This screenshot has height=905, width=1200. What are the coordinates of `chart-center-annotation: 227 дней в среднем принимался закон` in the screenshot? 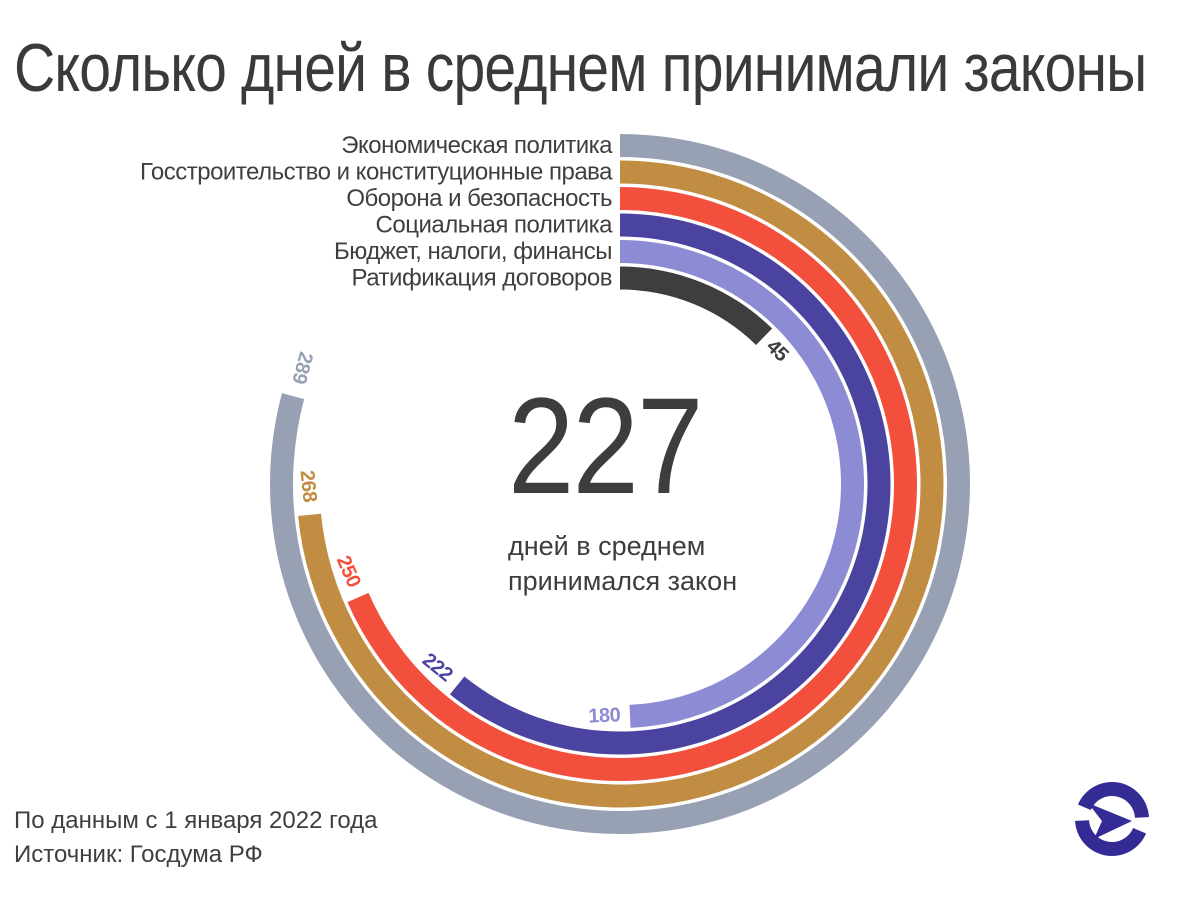 It's located at (622, 488).